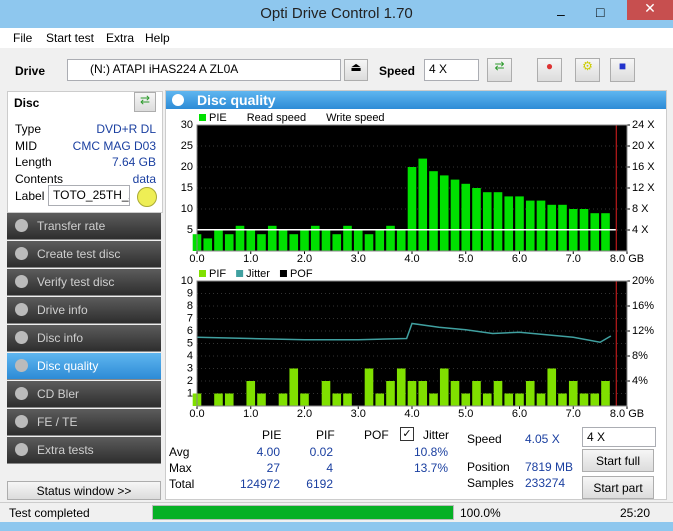 The image size is (673, 531). I want to click on disc-refresh: ⇄, so click(145, 102).